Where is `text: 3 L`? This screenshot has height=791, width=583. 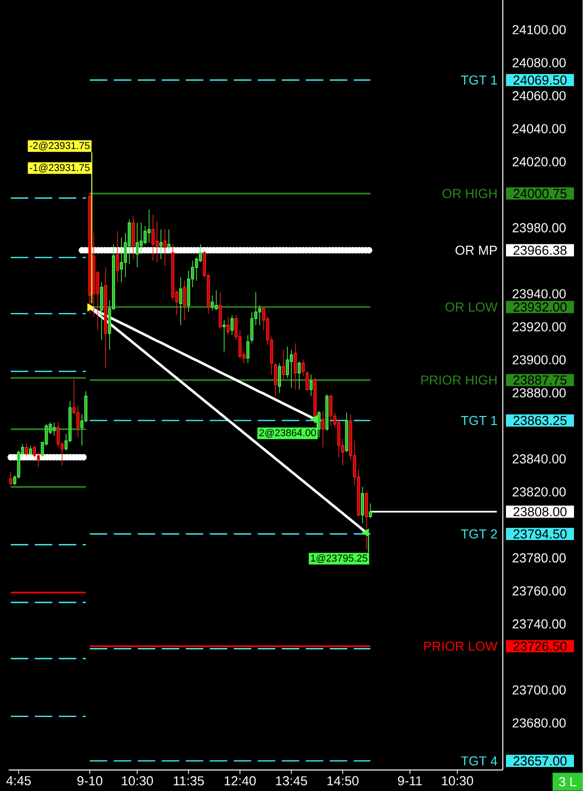 text: 3 L is located at coordinates (567, 781).